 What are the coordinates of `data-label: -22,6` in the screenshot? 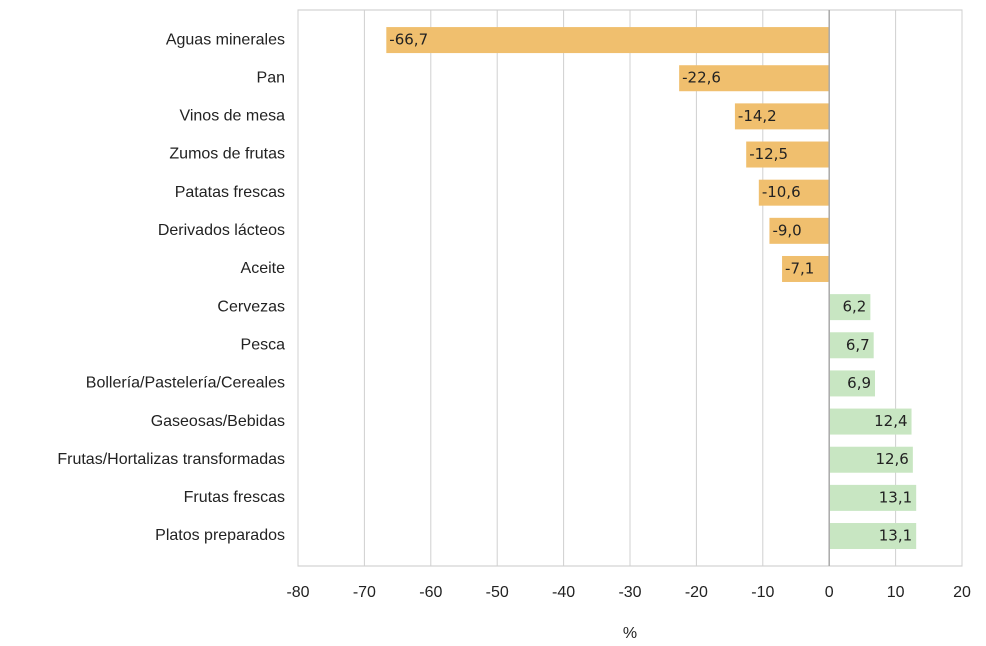 It's located at (701, 78).